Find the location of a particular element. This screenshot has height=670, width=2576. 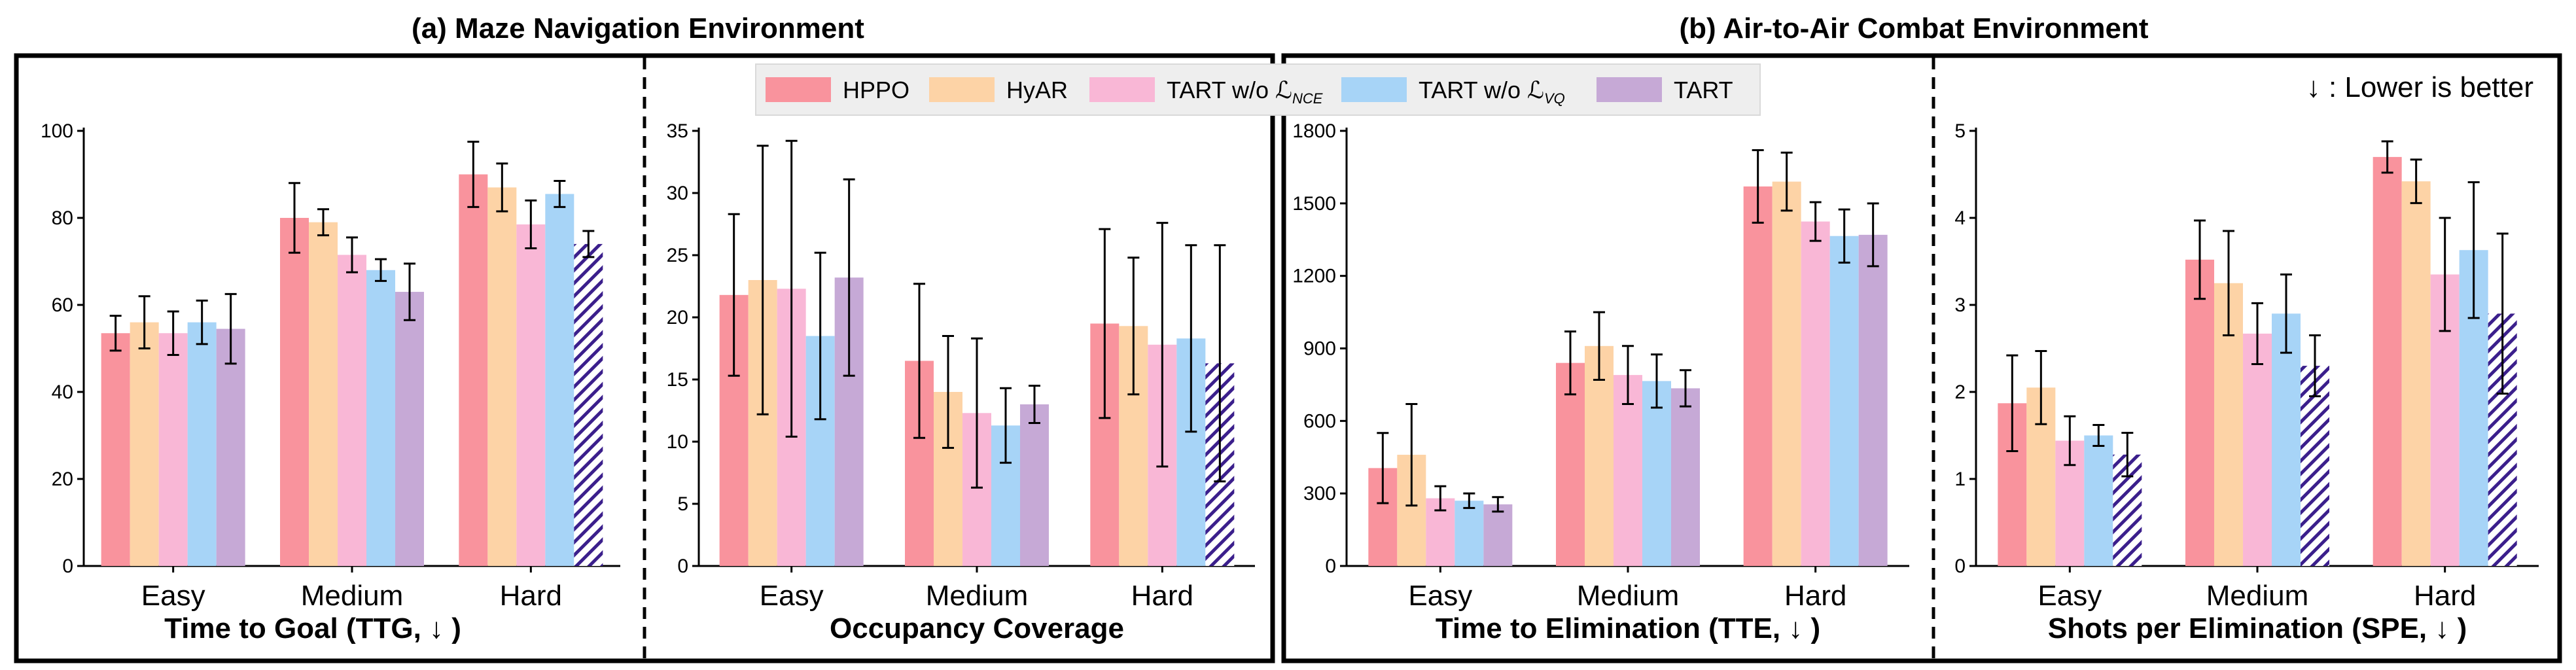

y-tick-label: 600 is located at coordinates (1319, 421).